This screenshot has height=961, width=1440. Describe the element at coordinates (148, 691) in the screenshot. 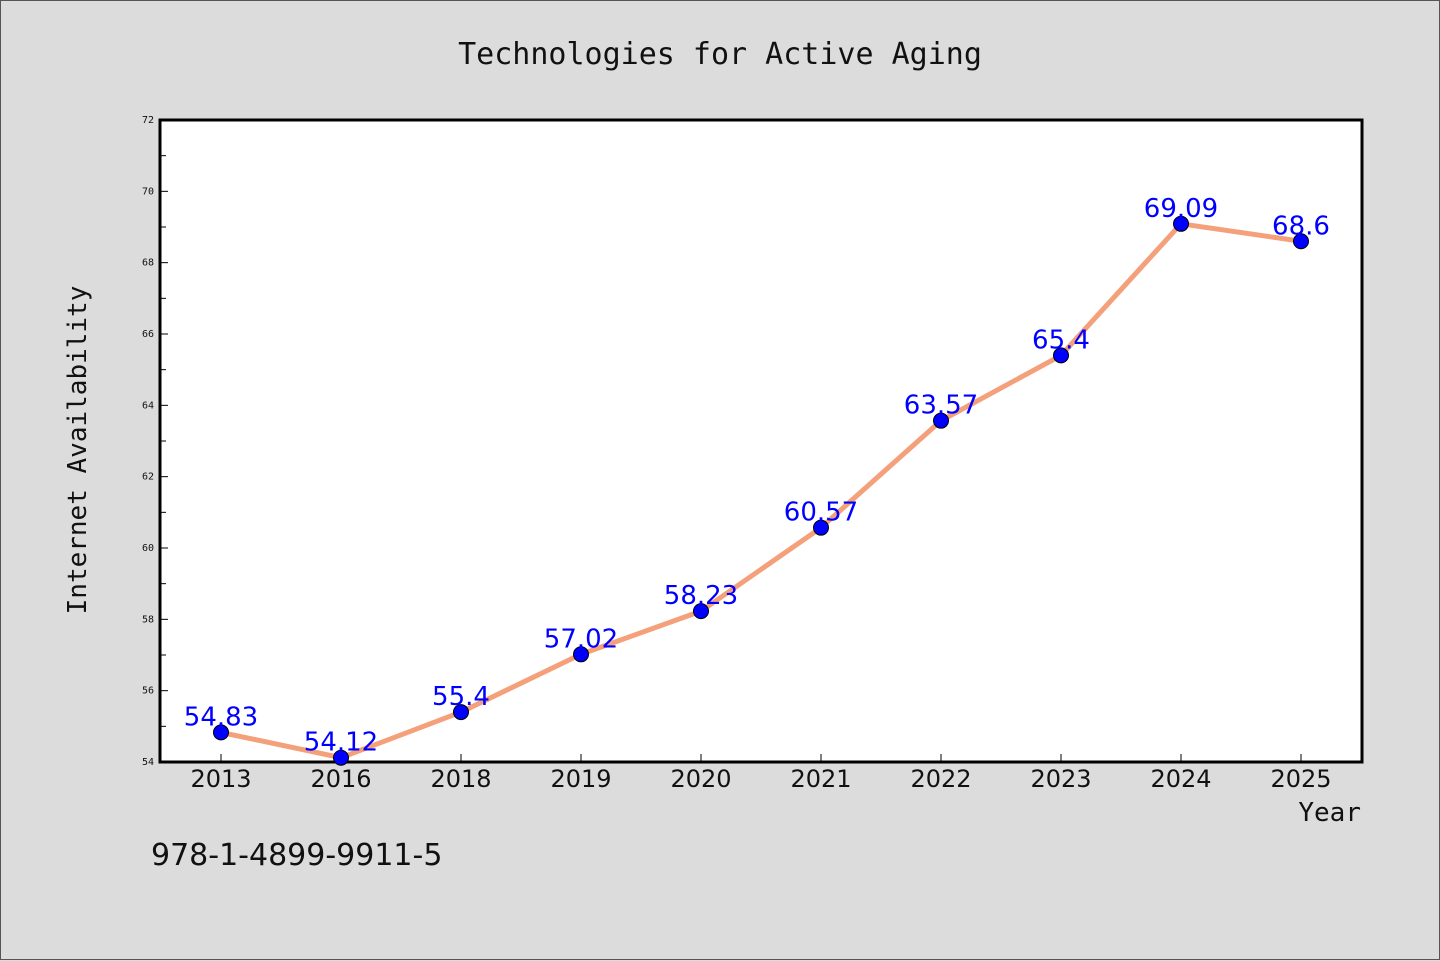

I see `y-tick-label: 56` at that location.